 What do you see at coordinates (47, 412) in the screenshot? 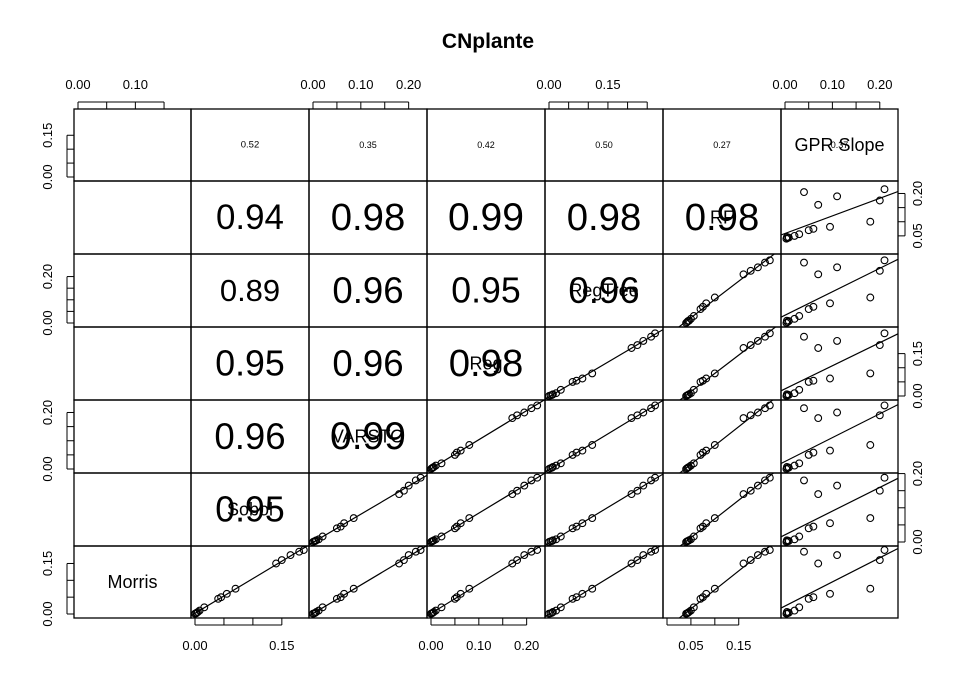
I see `left-tick-label-2-0: 0.20` at bounding box center [47, 412].